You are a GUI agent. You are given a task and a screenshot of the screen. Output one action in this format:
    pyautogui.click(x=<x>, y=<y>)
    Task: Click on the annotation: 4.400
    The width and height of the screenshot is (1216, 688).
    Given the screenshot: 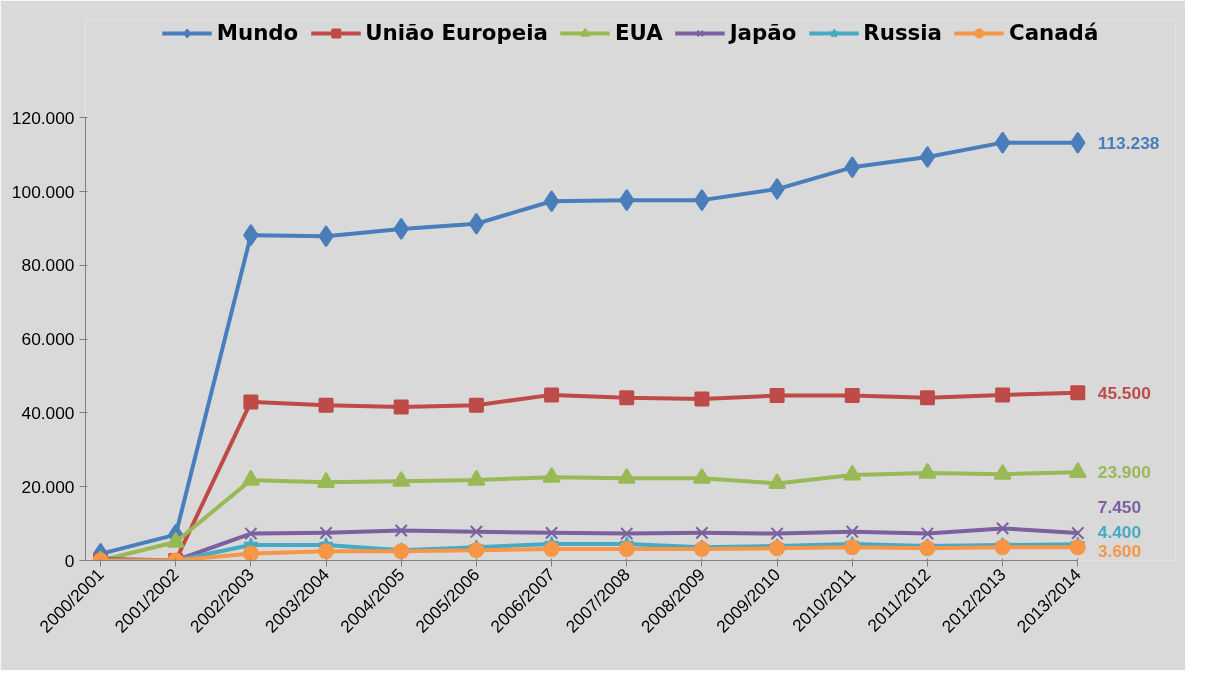 What is the action you would take?
    pyautogui.click(x=1119, y=532)
    